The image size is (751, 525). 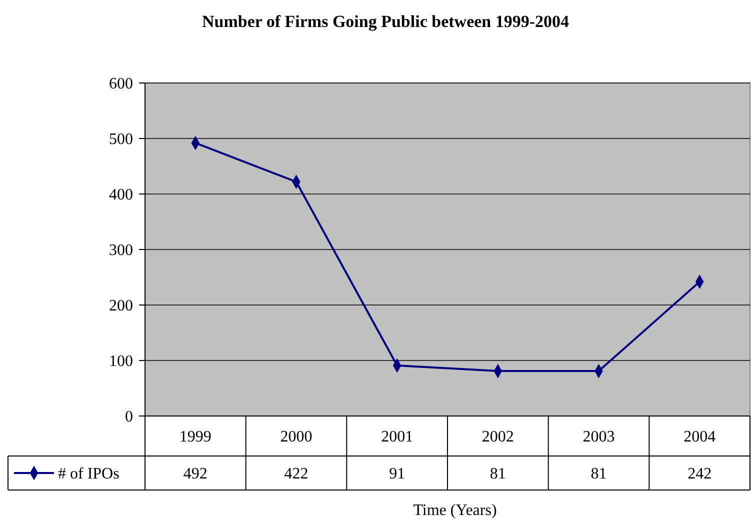 What do you see at coordinates (700, 437) in the screenshot?
I see `x-tick-label: 2004` at bounding box center [700, 437].